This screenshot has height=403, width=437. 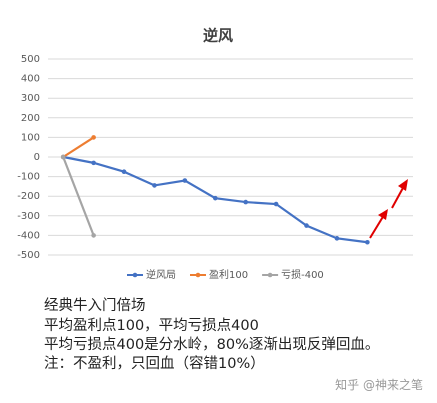 What do you see at coordinates (302, 274) in the screenshot?
I see `legend-label: 亏损-400` at bounding box center [302, 274].